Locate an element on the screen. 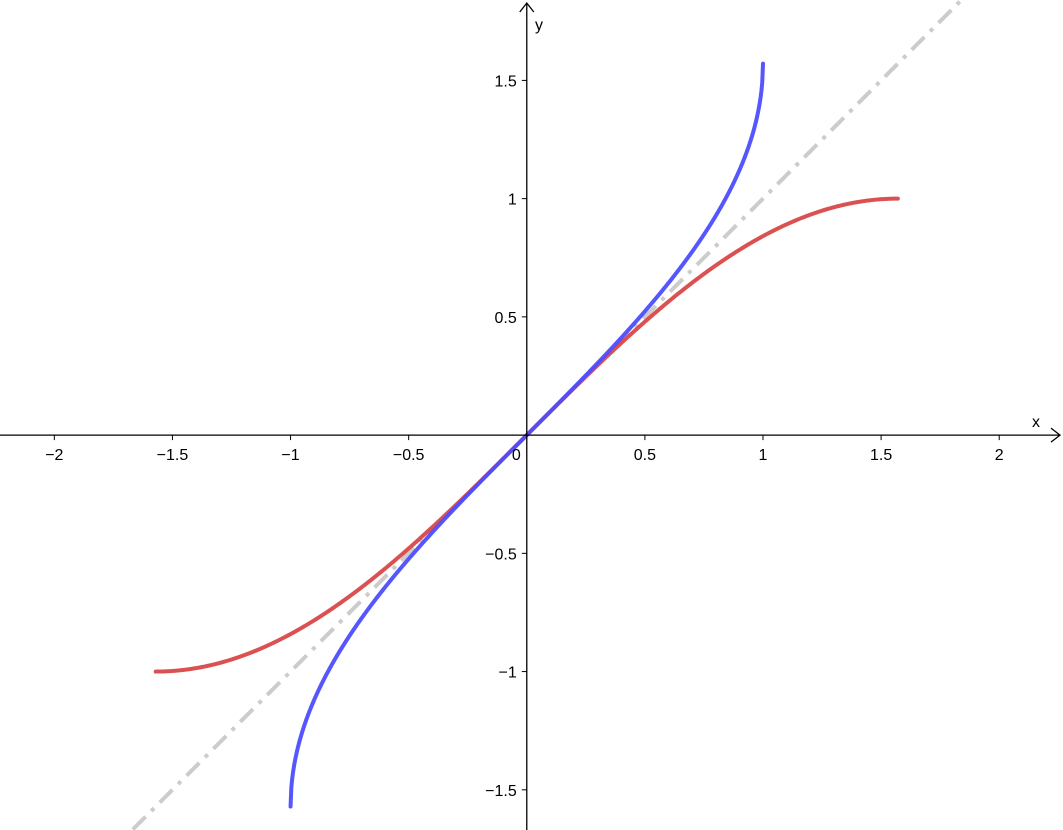 This screenshot has height=830, width=1063. x-tick-label: 2 is located at coordinates (999, 455).